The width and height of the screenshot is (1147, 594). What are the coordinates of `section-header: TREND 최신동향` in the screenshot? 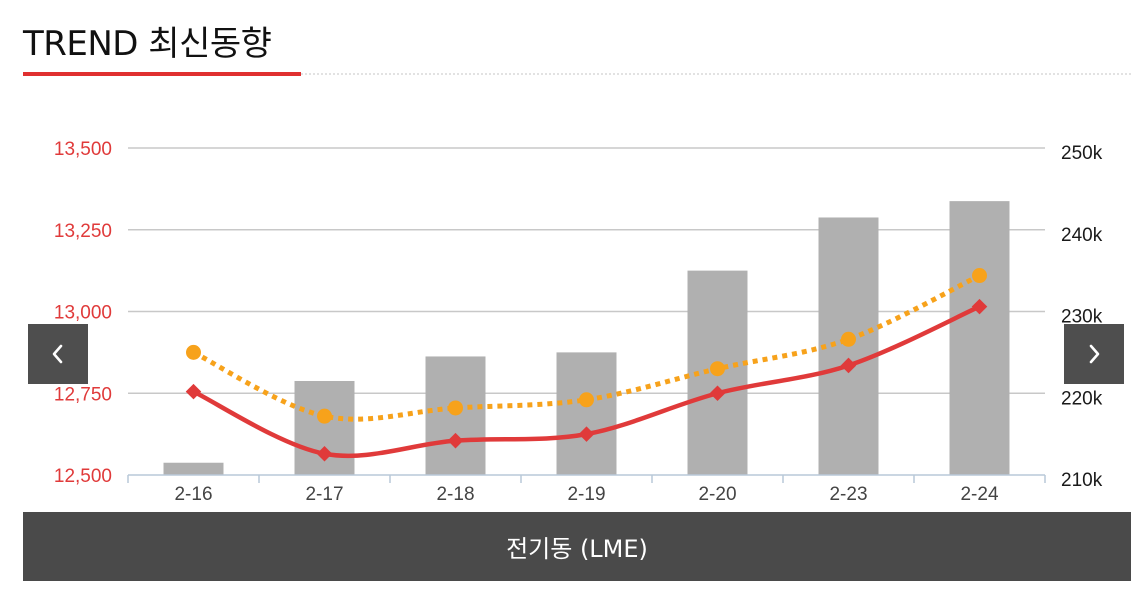 It's located at (577, 40).